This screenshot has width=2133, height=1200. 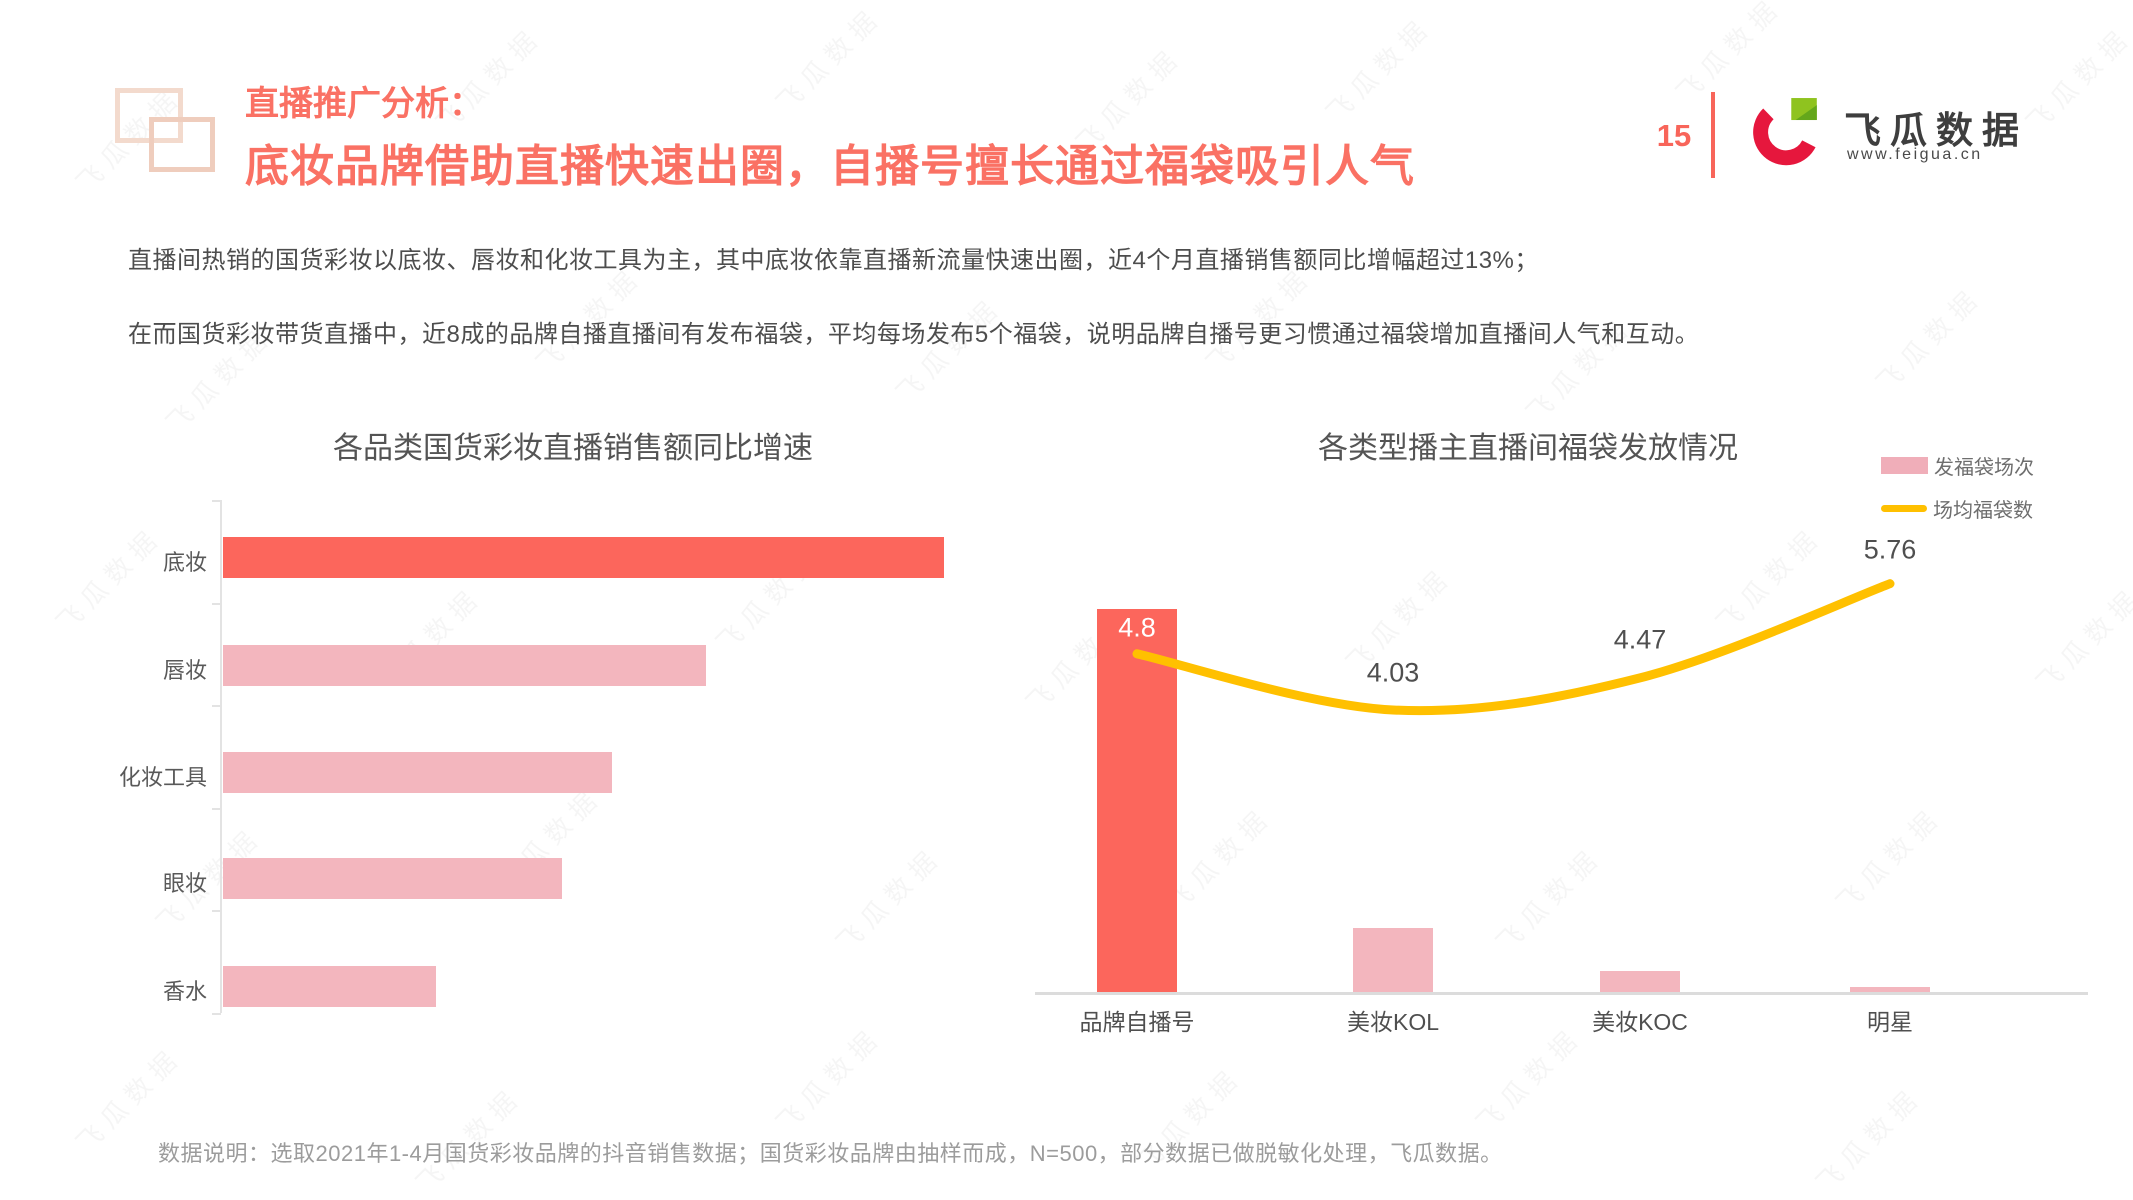 I want to click on left-category-label-4: 香水, so click(x=184, y=991).